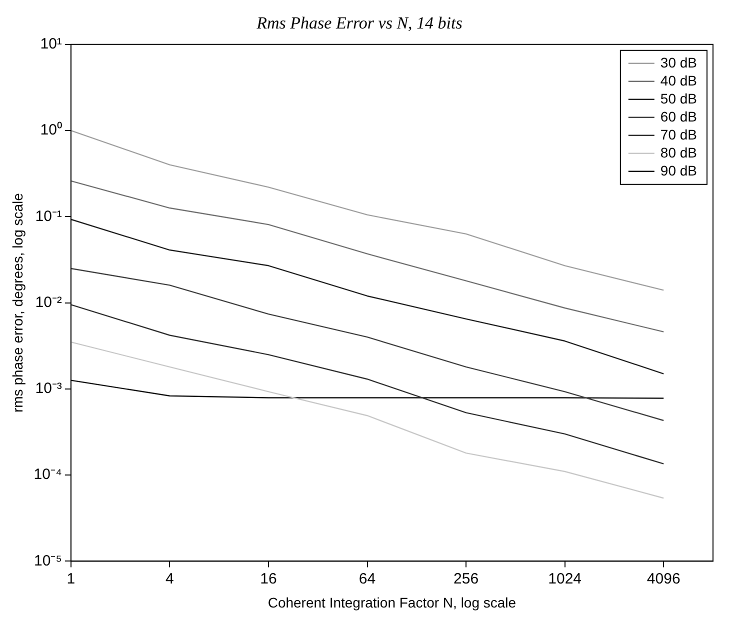 This screenshot has height=620, width=733. What do you see at coordinates (679, 152) in the screenshot?
I see `legend-label: 80 dB` at bounding box center [679, 152].